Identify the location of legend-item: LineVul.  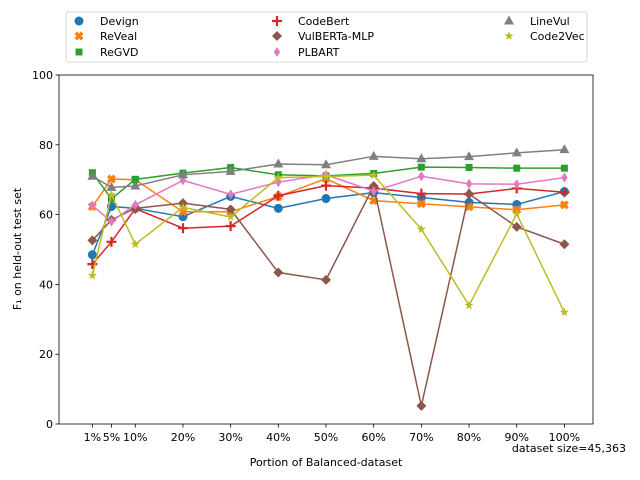
(537, 21).